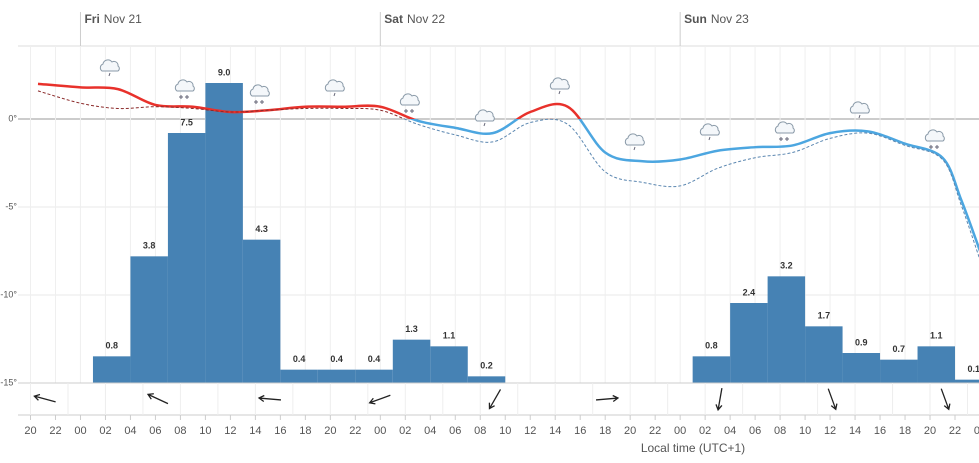  What do you see at coordinates (8, 382) in the screenshot?
I see `y-tick-label: -15°` at bounding box center [8, 382].